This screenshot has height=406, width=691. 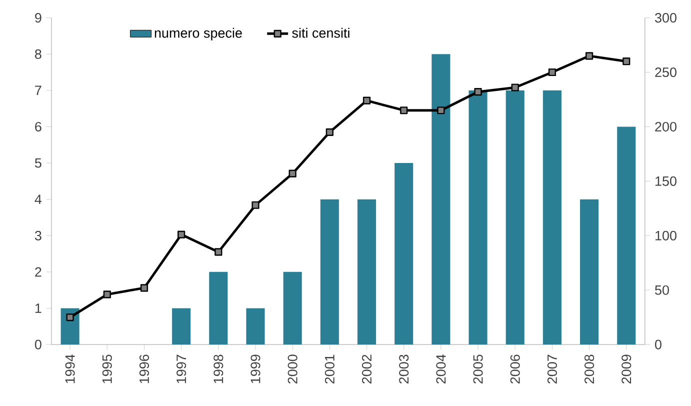 What do you see at coordinates (329, 369) in the screenshot?
I see `x-tick-label: 2001` at bounding box center [329, 369].